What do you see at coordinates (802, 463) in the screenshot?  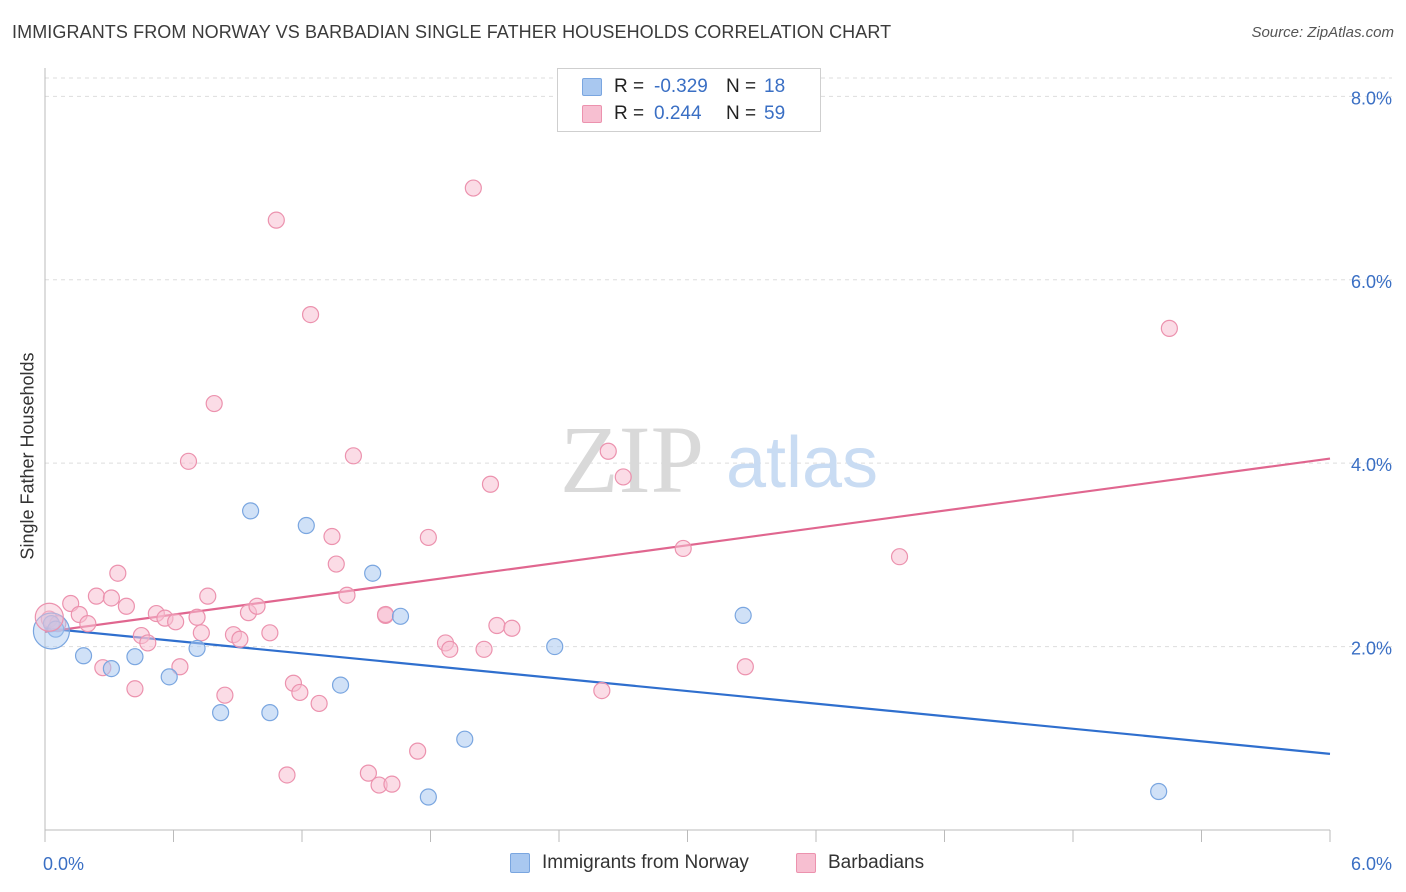 I see `watermark-atlas: atlas` at bounding box center [802, 463].